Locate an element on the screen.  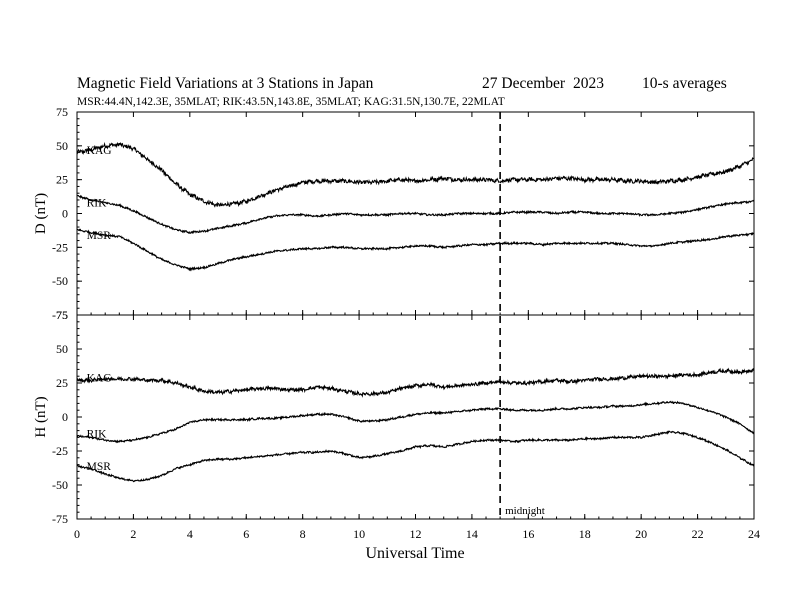
x-tick-label: 20 is located at coordinates (641, 534).